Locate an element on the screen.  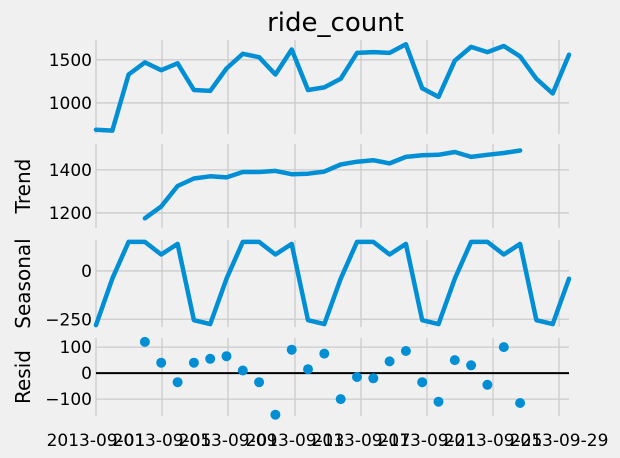
resid-ytick-label: 100 is located at coordinates (76, 348).